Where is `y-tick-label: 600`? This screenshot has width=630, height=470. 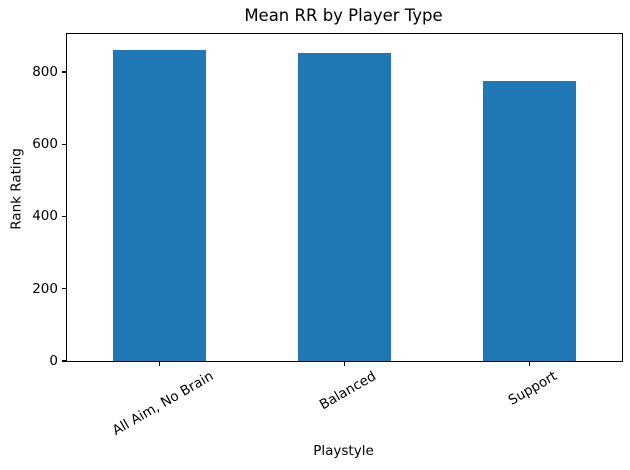 y-tick-label: 600 is located at coordinates (45, 144).